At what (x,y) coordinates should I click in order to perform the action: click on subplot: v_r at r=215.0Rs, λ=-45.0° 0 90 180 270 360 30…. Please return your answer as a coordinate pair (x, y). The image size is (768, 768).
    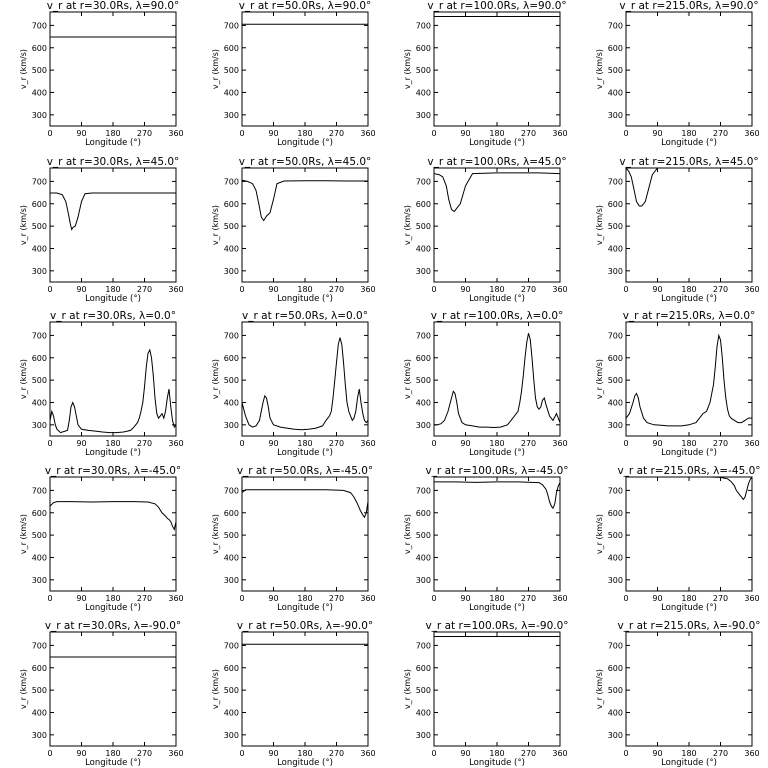
    Looking at the image, I should click on (678, 539).